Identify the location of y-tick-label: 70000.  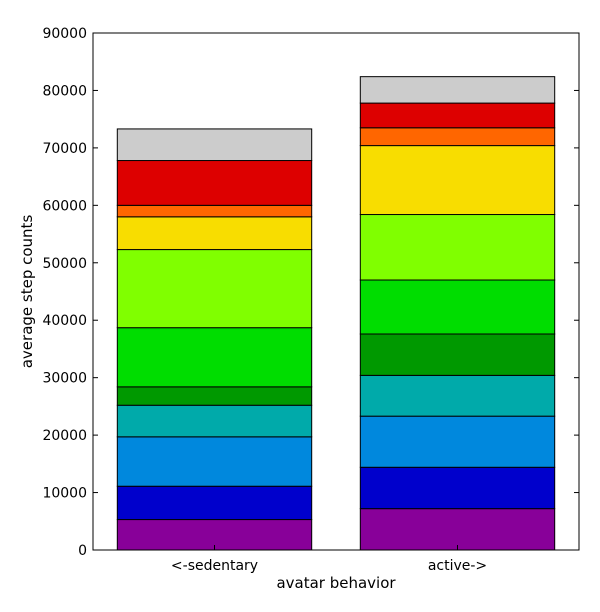
(64, 149).